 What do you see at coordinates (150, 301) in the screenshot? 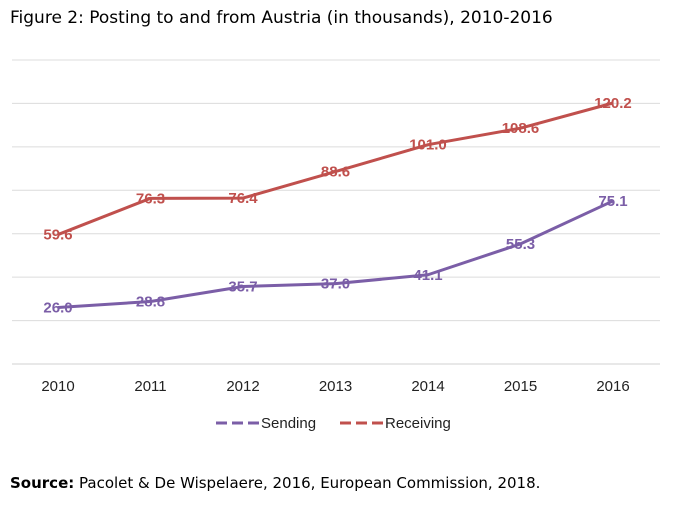
I see `data-label-sending: 28.8` at bounding box center [150, 301].